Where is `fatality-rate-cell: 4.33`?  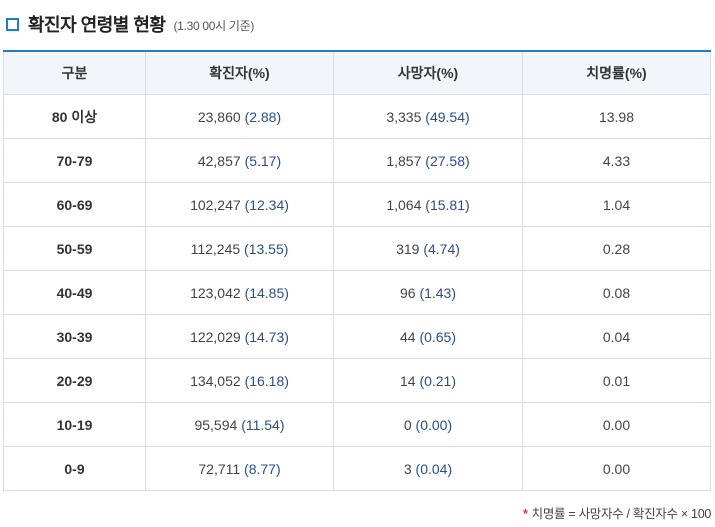 fatality-rate-cell: 4.33 is located at coordinates (616, 160).